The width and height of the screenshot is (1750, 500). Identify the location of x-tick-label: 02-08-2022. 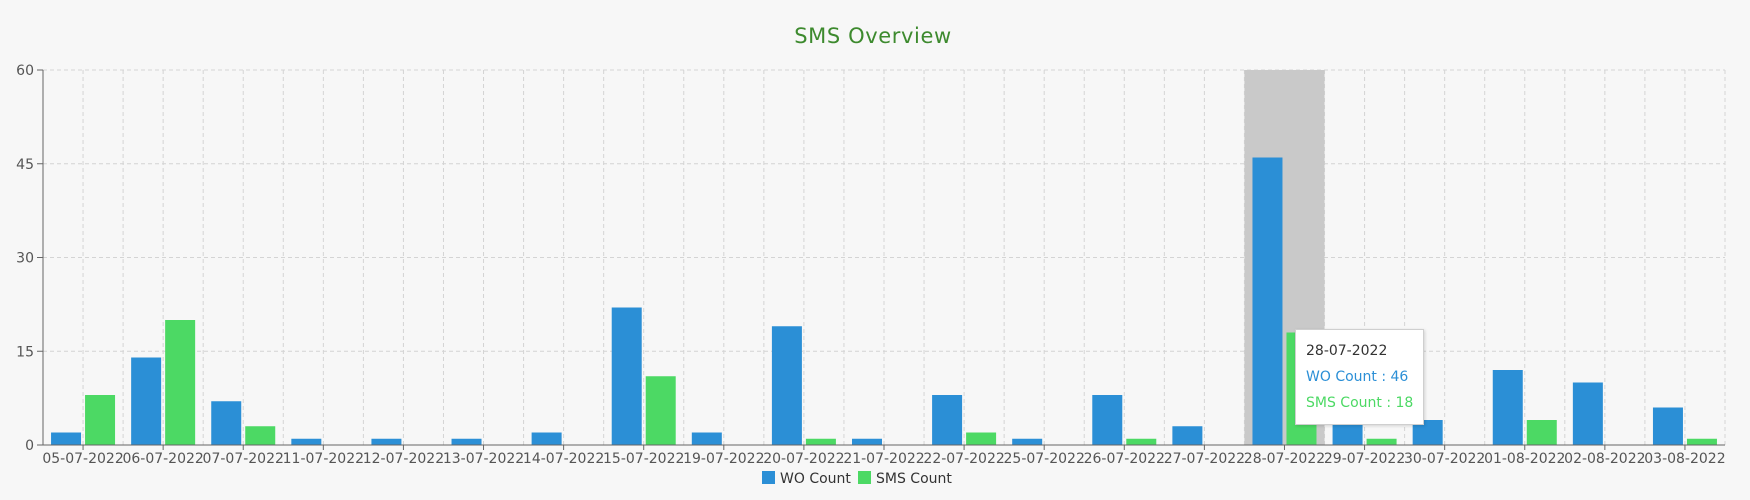
(1604, 459).